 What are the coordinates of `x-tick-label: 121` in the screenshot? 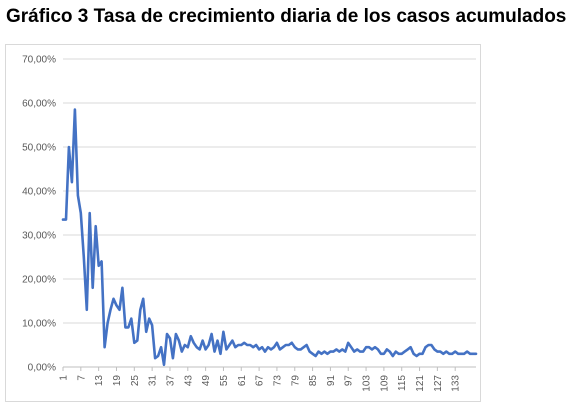 It's located at (420, 383).